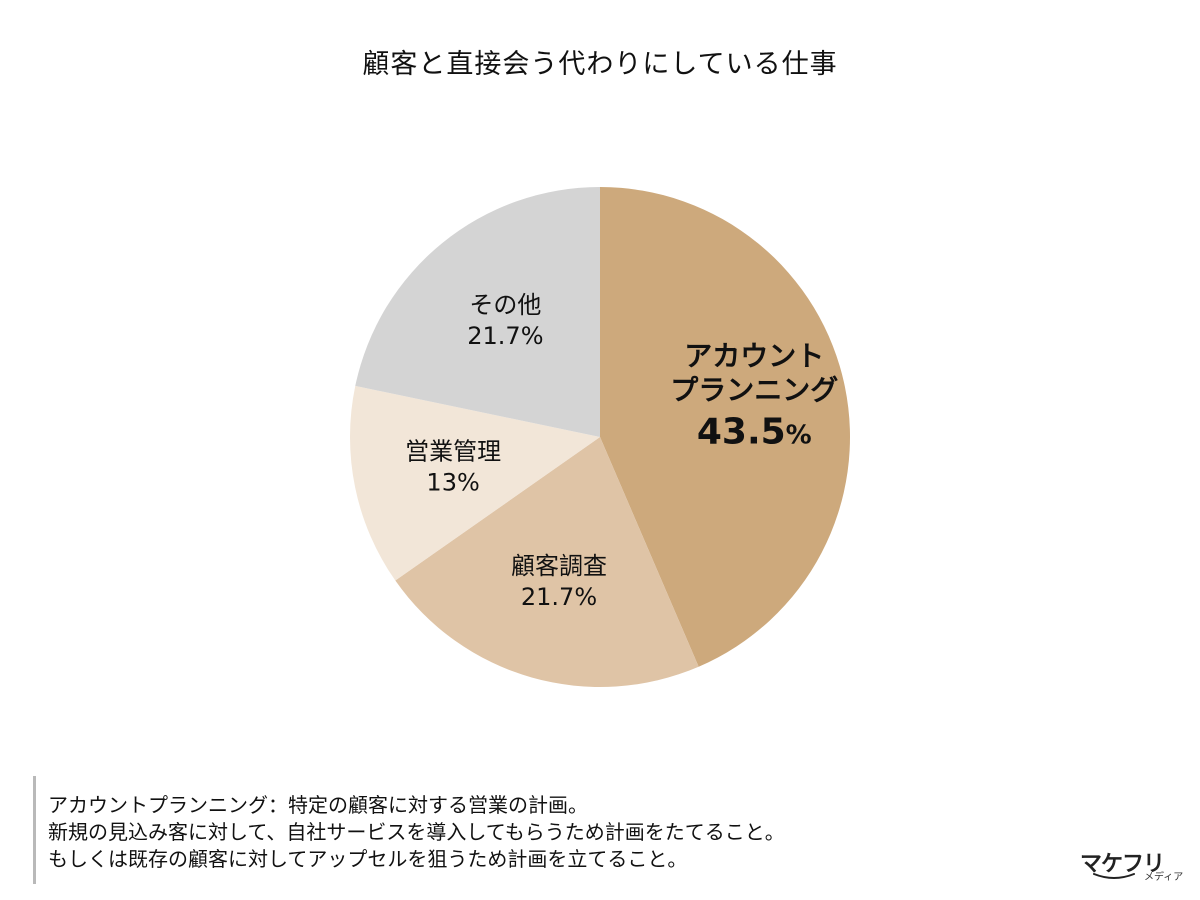  Describe the element at coordinates (453, 467) in the screenshot. I see `slice-label-3: 営業管理 13%` at that location.